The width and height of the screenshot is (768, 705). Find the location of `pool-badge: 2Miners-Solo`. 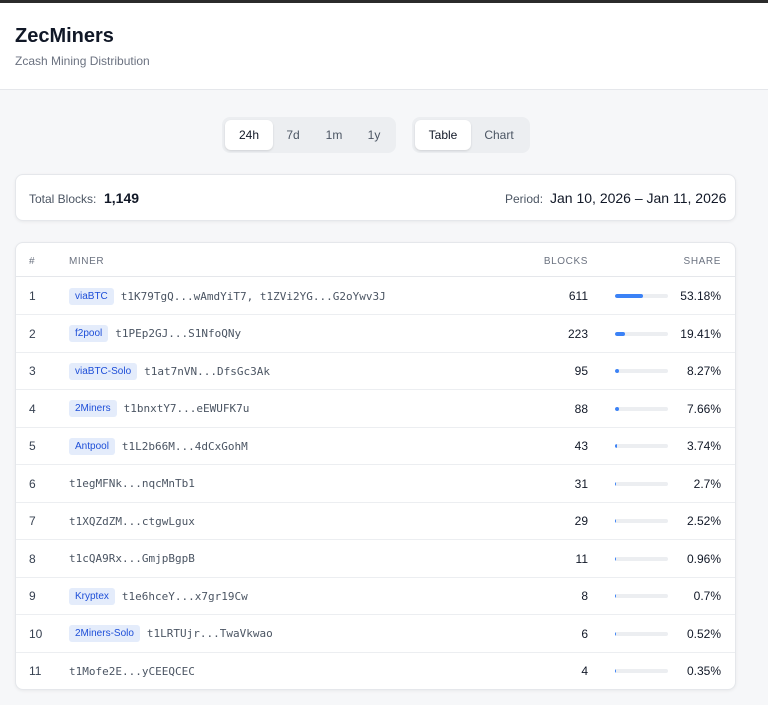

pool-badge: 2Miners-Solo is located at coordinates (104, 633).